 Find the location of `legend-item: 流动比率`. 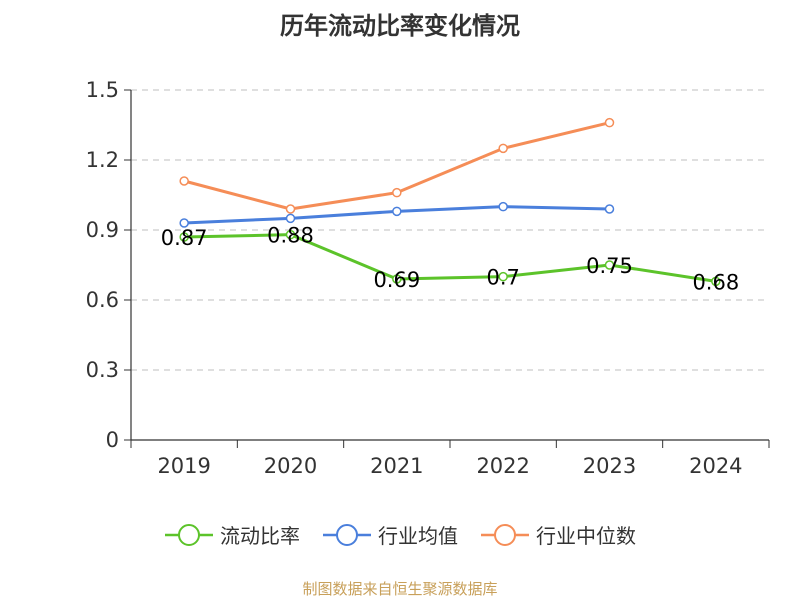

legend-item: 流动比率 is located at coordinates (232, 534).